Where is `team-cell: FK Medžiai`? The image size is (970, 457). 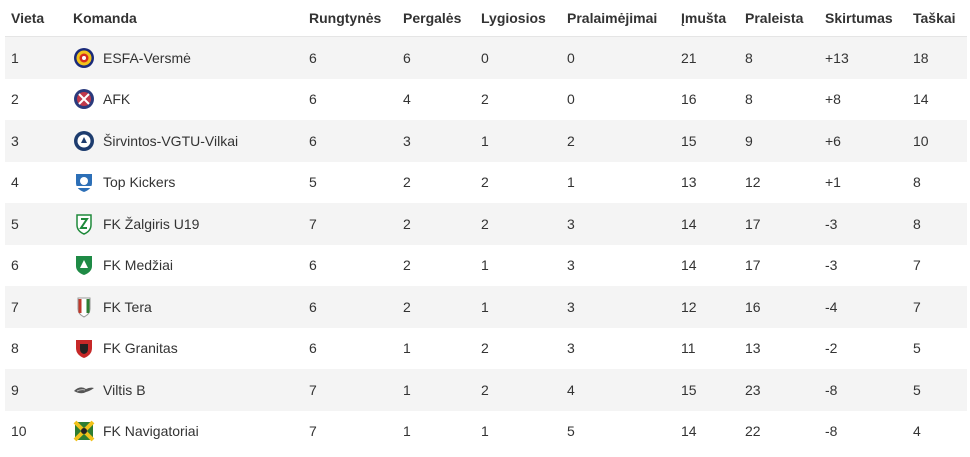 team-cell: FK Medžiai is located at coordinates (188, 265).